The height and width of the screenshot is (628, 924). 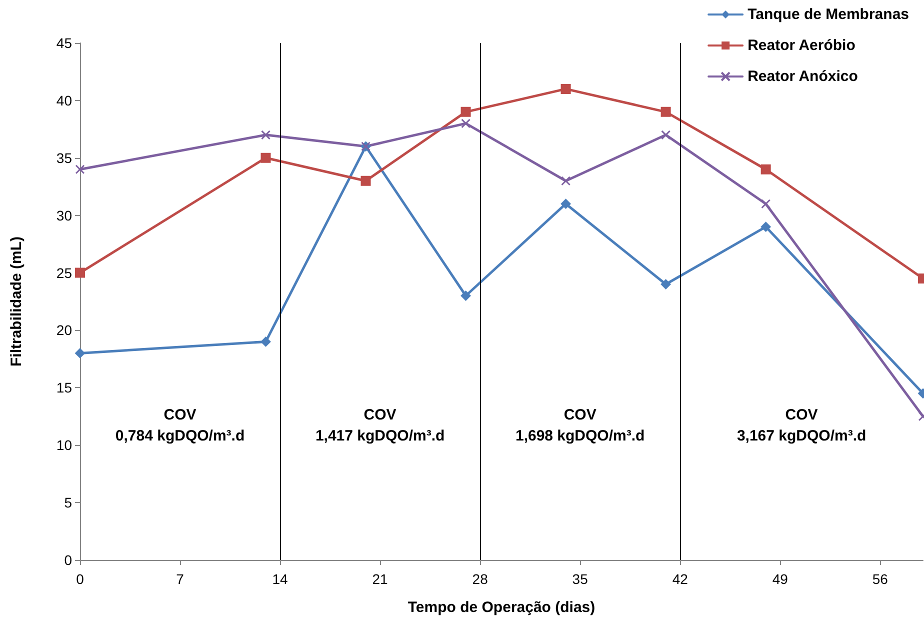 What do you see at coordinates (380, 425) in the screenshot?
I see `annotation: COV 1,417 kgDQO/m³.d` at bounding box center [380, 425].